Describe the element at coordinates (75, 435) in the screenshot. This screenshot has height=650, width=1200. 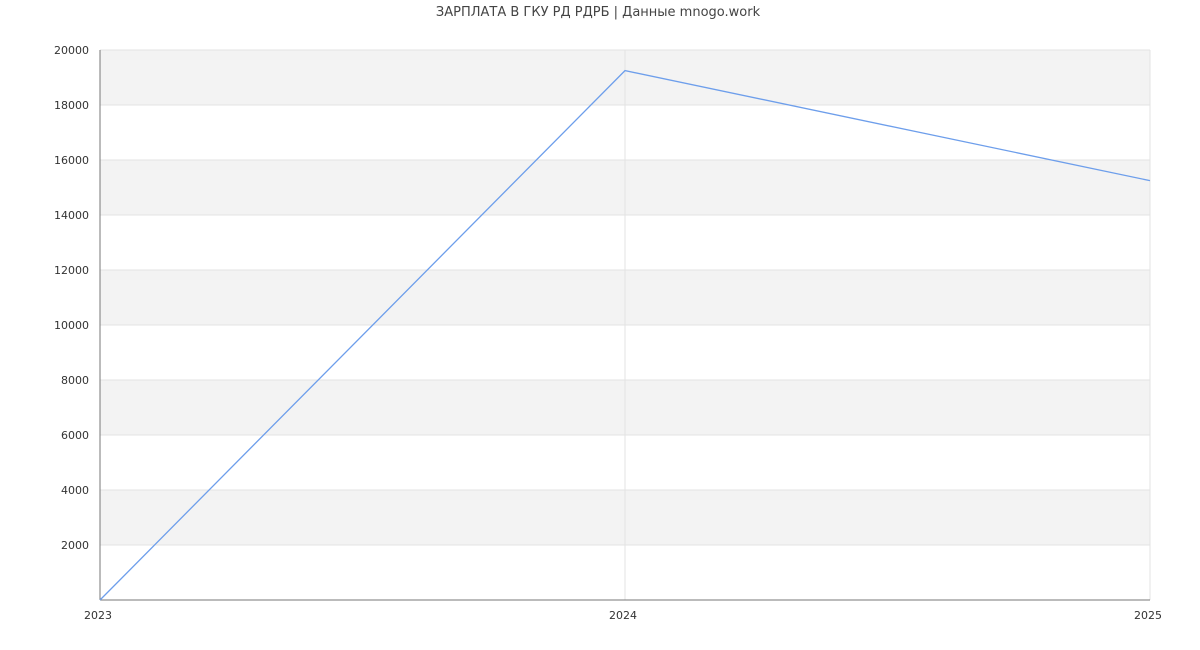
I see `y-tick-label: 6000` at that location.